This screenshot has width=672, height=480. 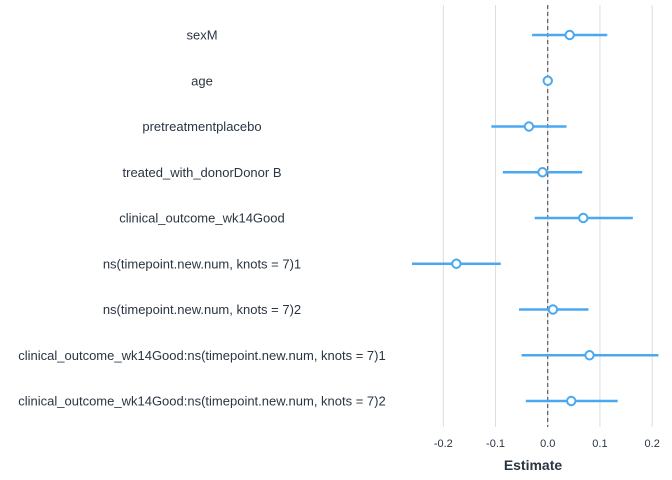 I want to click on x-tick-label: -0.1, so click(x=495, y=444).